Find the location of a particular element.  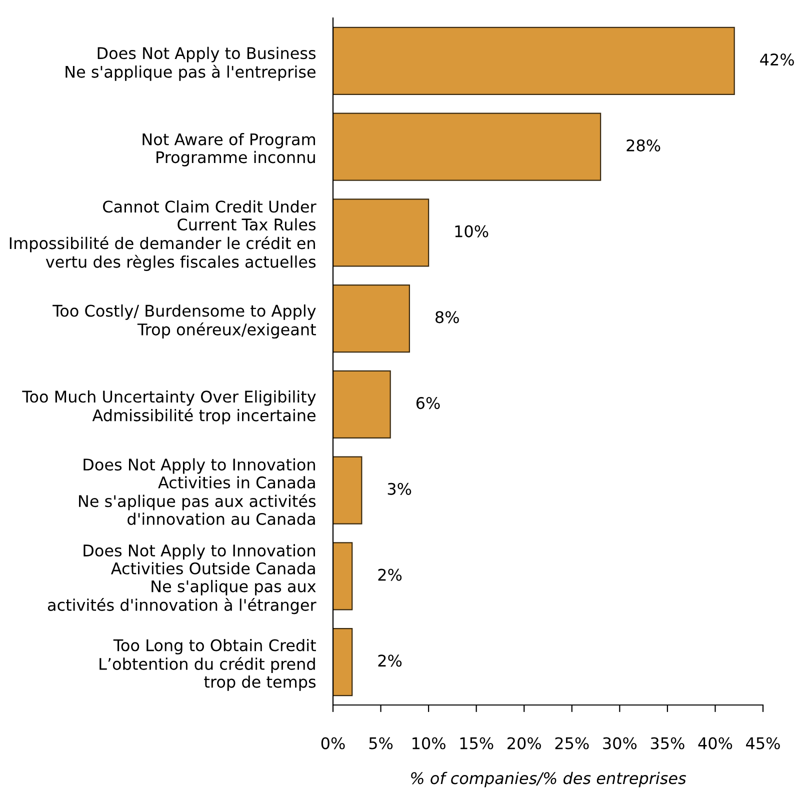

y-tick-label: Does Not Apply to Business Ne s'applique pas à l'entreprise is located at coordinates (191, 63).